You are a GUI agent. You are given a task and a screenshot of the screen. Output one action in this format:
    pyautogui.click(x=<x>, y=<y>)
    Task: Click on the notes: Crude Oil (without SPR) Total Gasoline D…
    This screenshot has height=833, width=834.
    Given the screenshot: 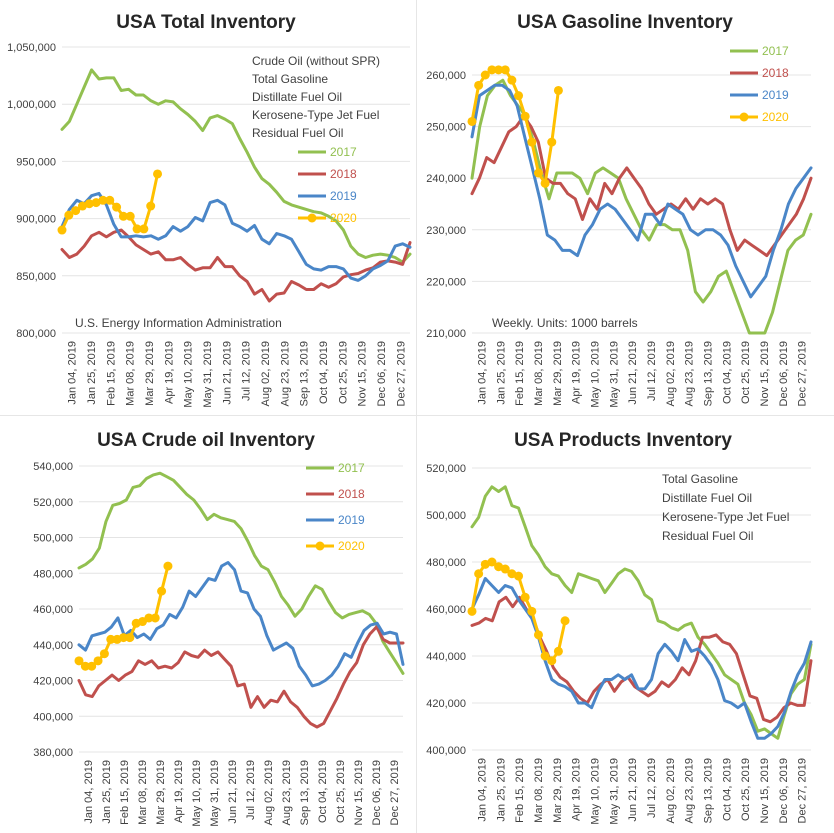 What is the action you would take?
    pyautogui.click(x=227, y=192)
    